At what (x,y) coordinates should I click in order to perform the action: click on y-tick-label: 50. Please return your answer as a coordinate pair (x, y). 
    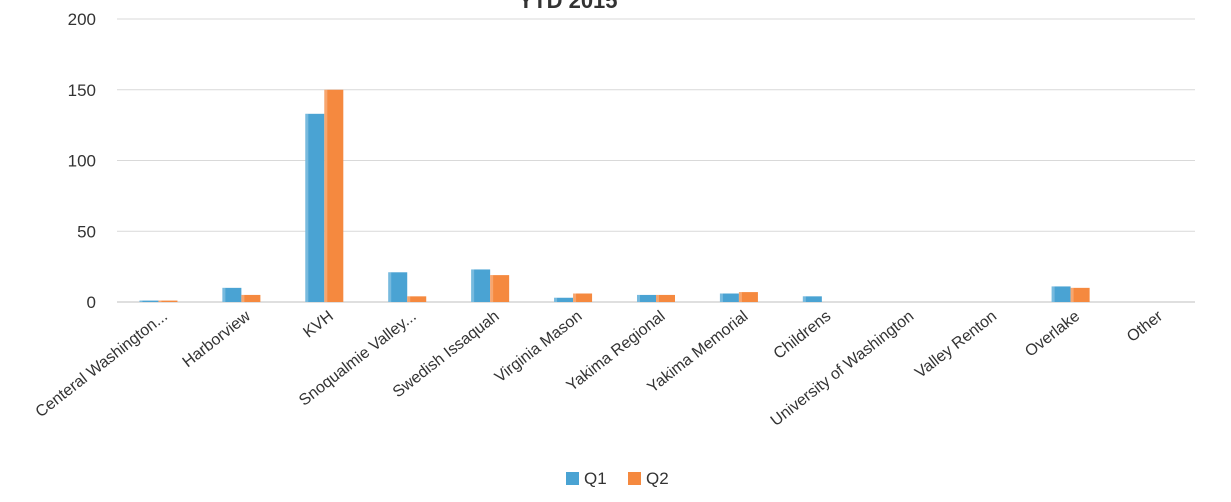
    Looking at the image, I should click on (86, 231).